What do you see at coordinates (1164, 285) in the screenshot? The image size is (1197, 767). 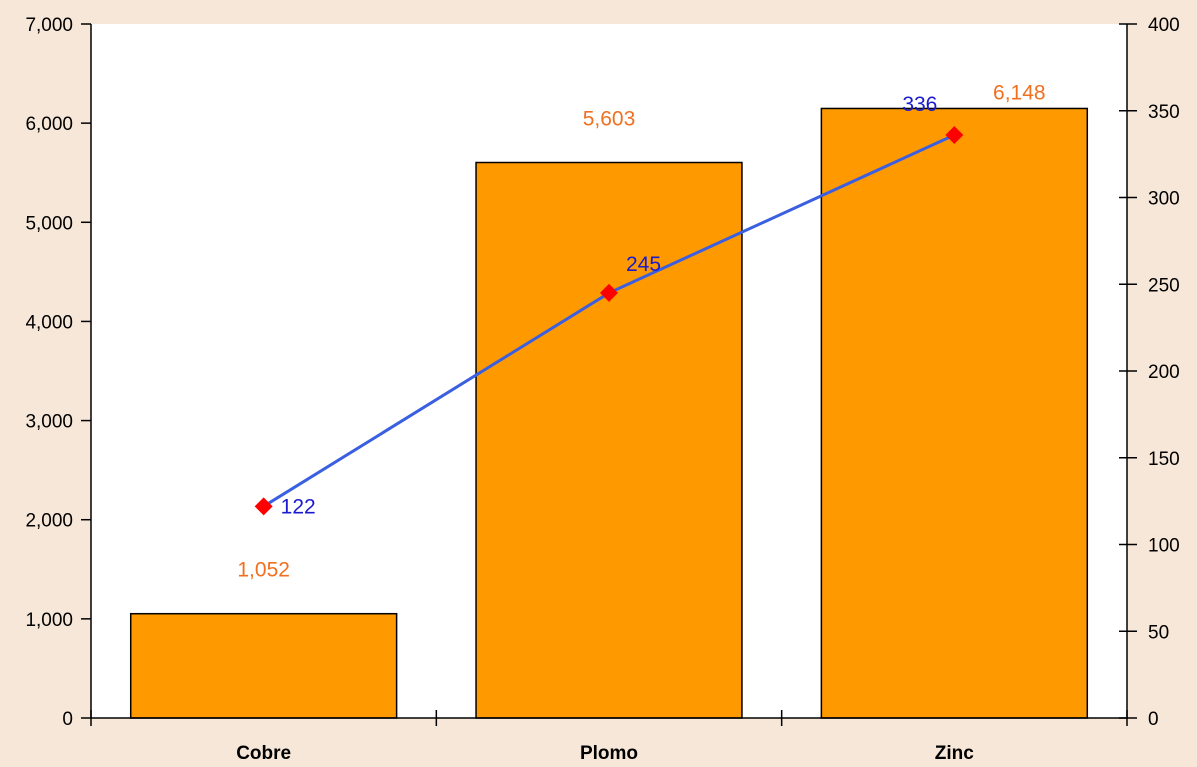 I see `y-right-tick-label: 250` at bounding box center [1164, 285].